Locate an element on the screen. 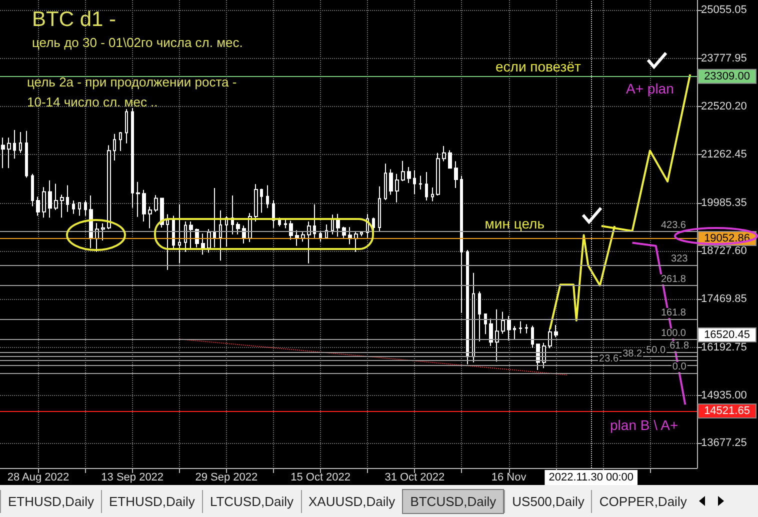 The image size is (758, 517). x-tick-label: 28 Aug 2022 is located at coordinates (38, 478).